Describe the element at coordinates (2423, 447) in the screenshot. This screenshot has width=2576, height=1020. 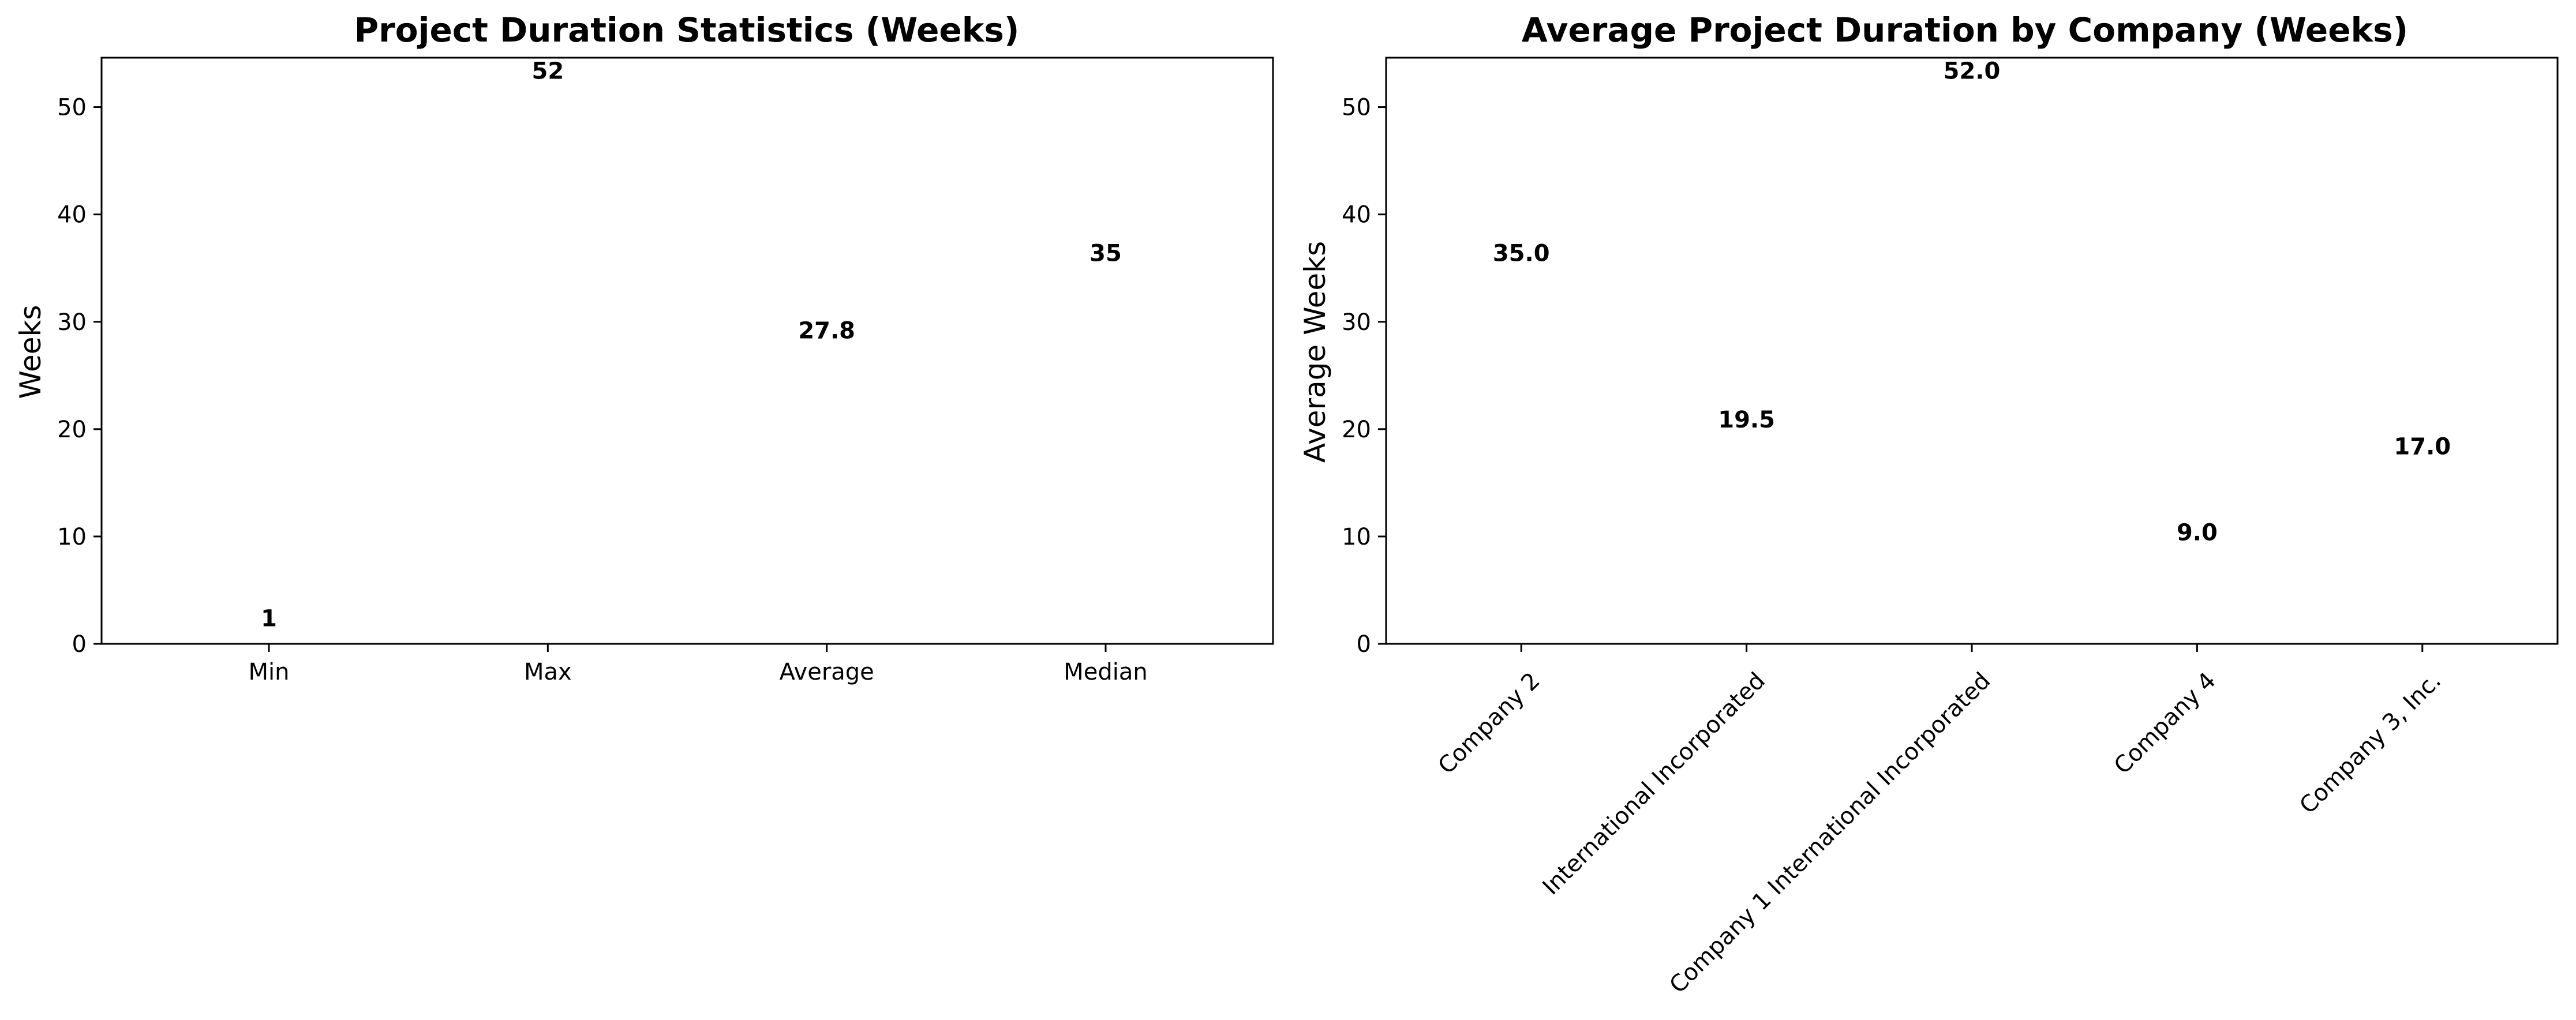
I see `value-label-company-3-inc: 17.0` at that location.